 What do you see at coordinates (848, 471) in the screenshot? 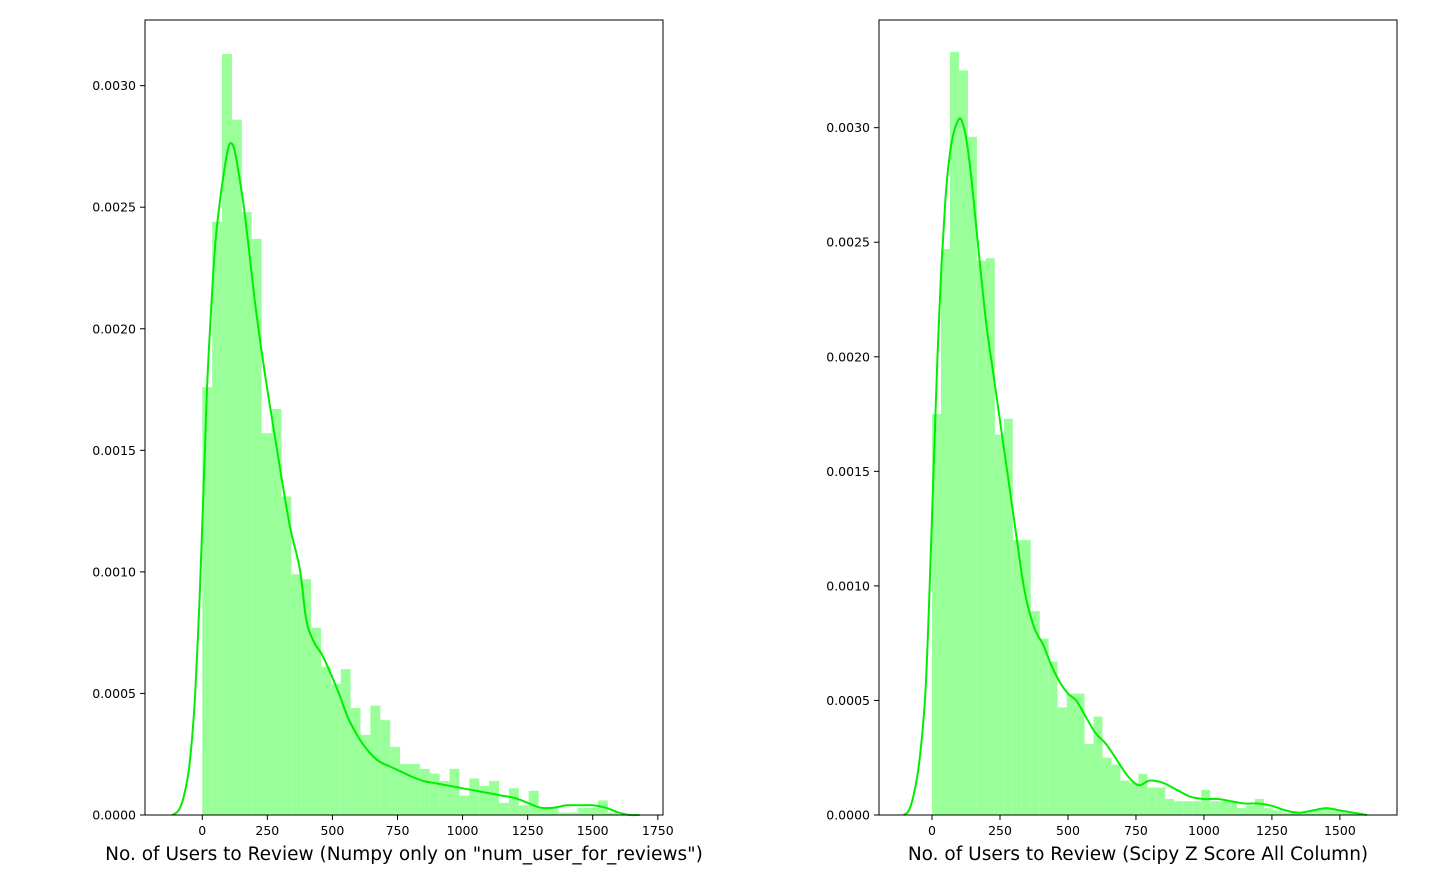
I see `right-y-tick-label: 0.0015` at bounding box center [848, 471].